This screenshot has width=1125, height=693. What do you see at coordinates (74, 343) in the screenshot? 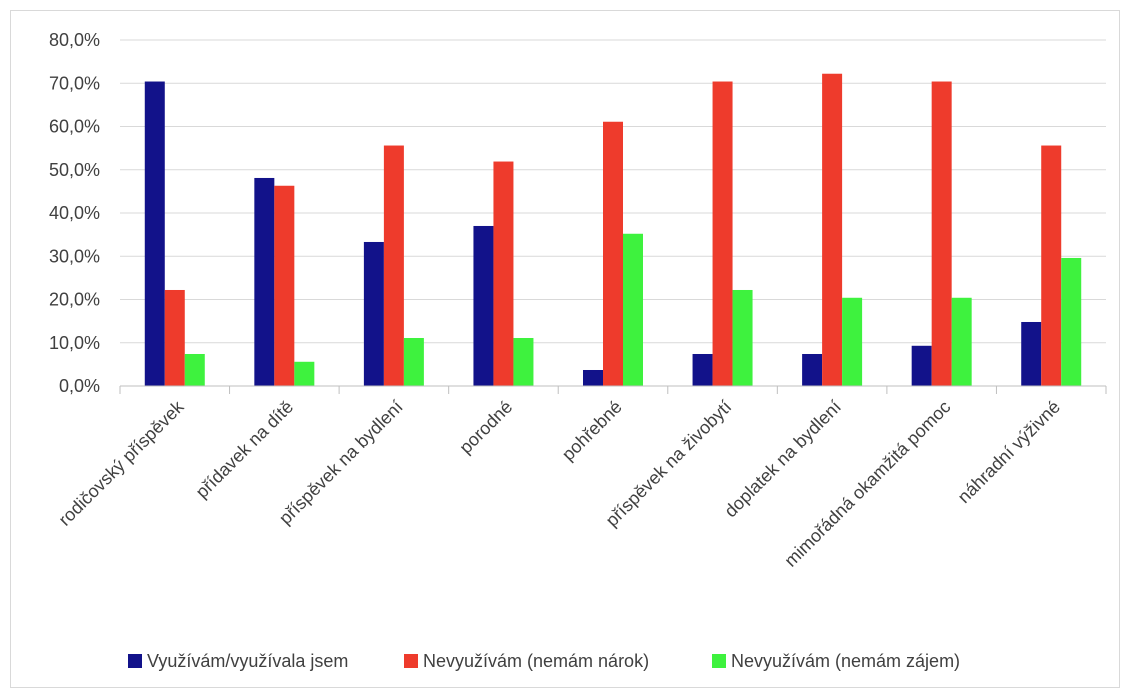
I see `y-tick-label: 10,0%` at bounding box center [74, 343].